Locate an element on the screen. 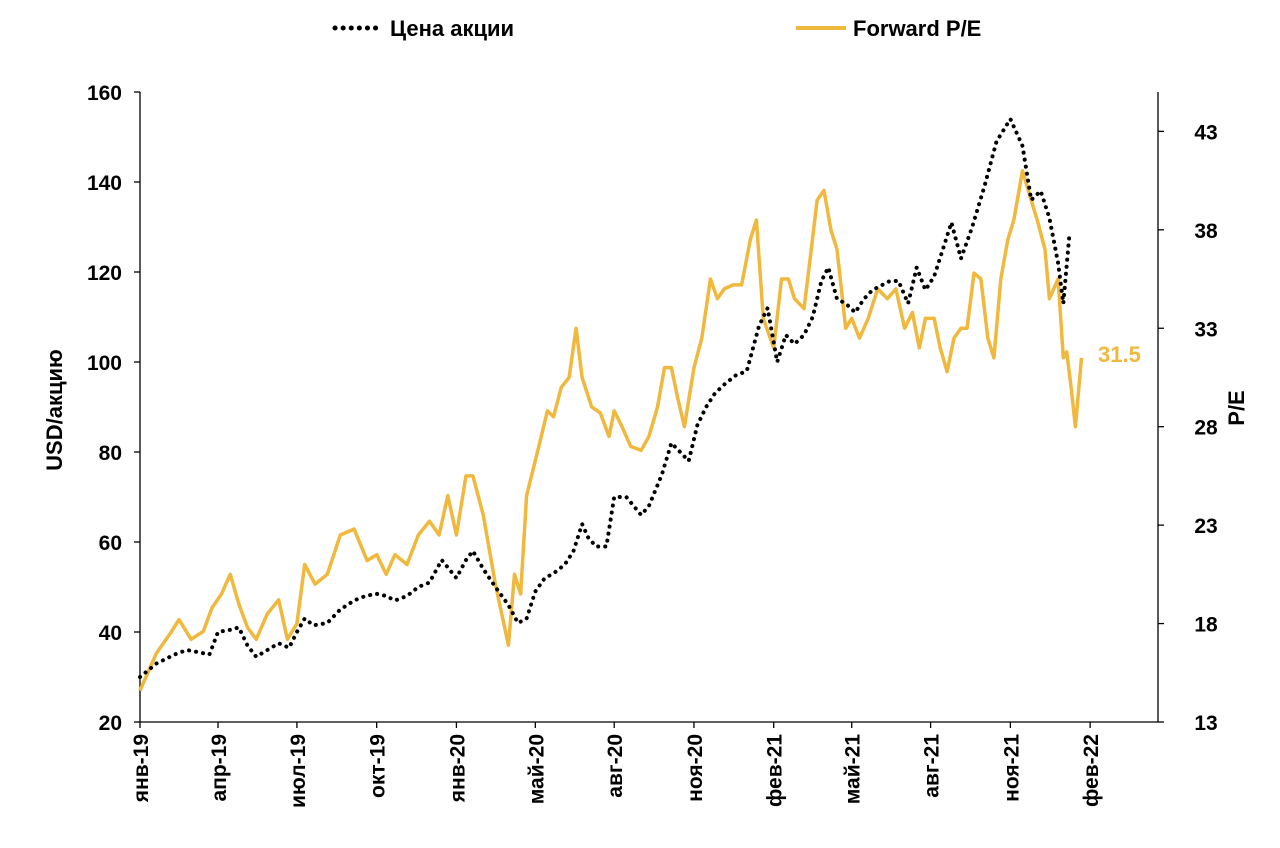 The height and width of the screenshot is (848, 1280). x-tick-label: авг-20 is located at coordinates (615, 766).